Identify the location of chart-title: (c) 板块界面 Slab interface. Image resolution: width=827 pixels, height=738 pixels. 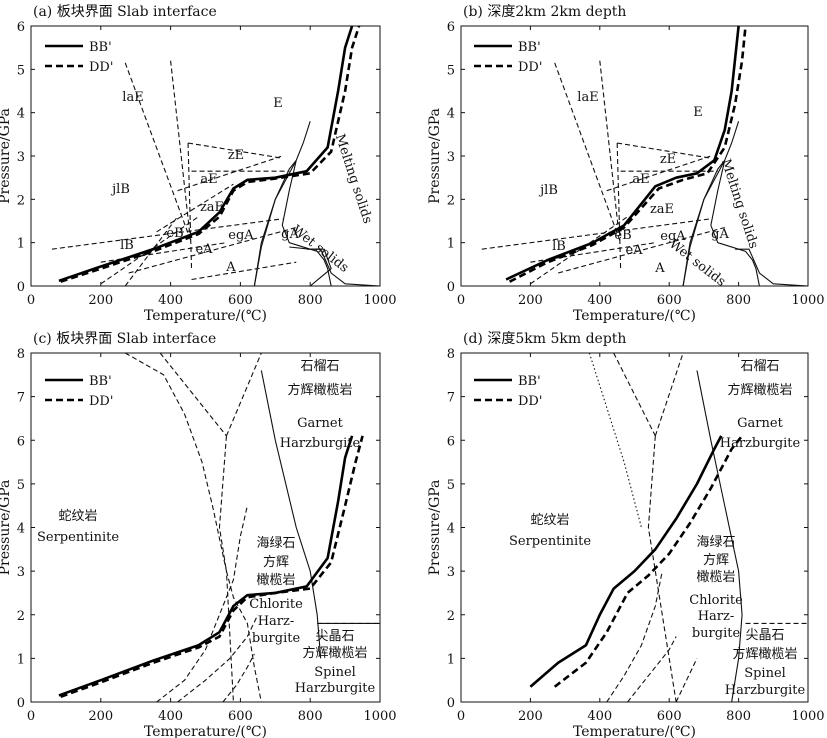
(124, 339).